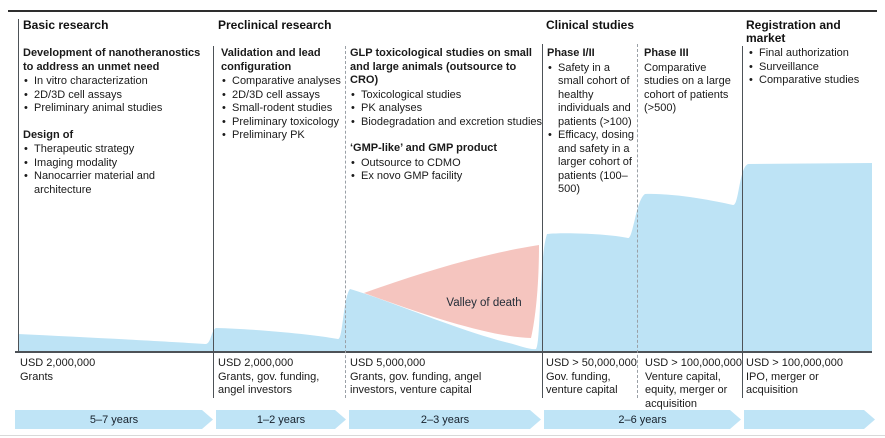 The height and width of the screenshot is (438, 885). Describe the element at coordinates (442, 435) in the screenshot. I see `bottom-rule` at that location.